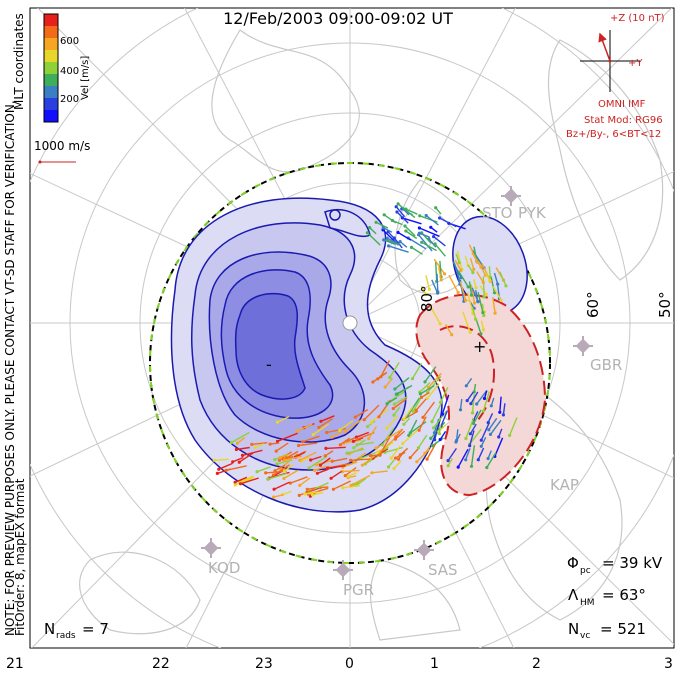  Describe the element at coordinates (613, 134) in the screenshot. I see `imf-condition: Bz+/By-, 6<BT<12` at that location.